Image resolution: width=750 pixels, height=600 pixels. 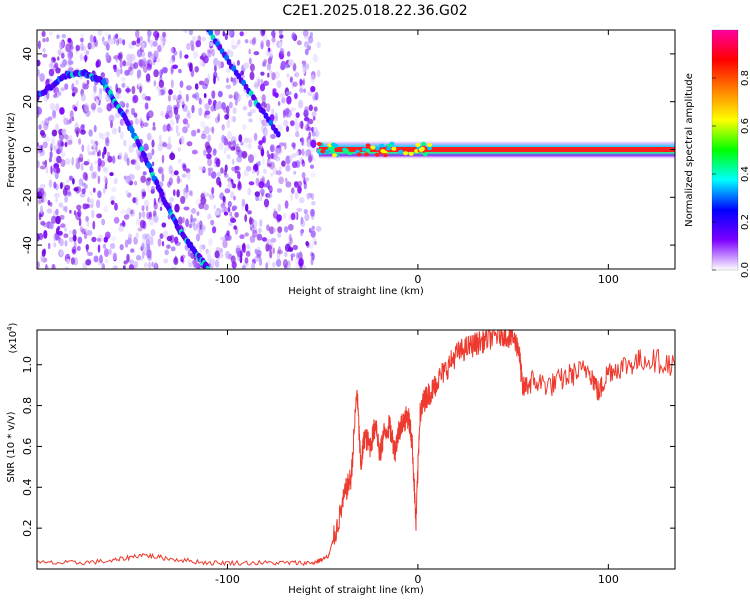 I want to click on snr-x-tick-label: 0, so click(x=417, y=579).